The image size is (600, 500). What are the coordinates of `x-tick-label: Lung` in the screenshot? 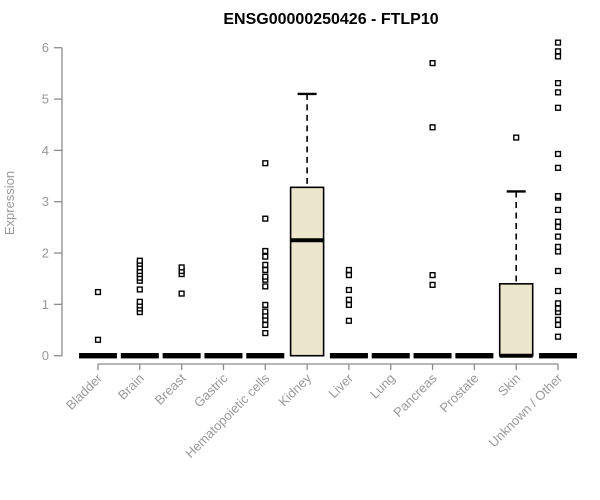 It's located at (382, 386).